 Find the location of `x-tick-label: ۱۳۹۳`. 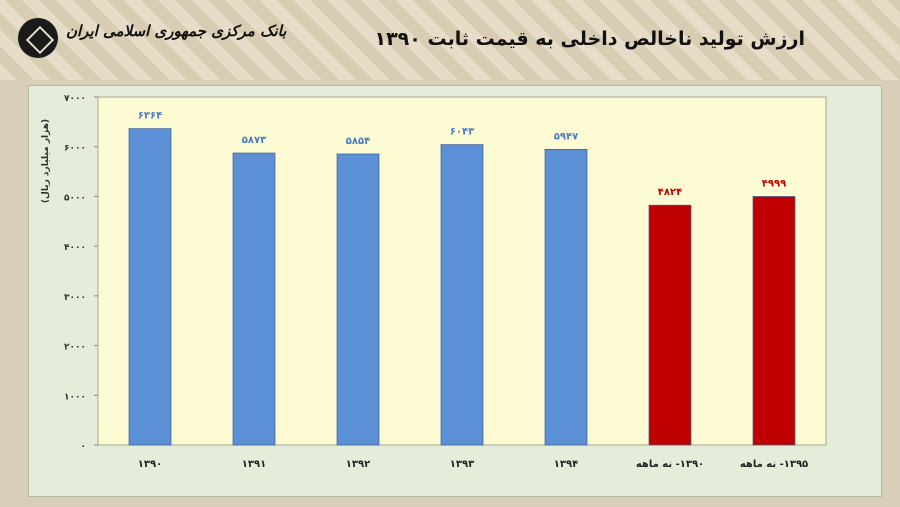

x-tick-label: ۱۳۹۳ is located at coordinates (462, 464).